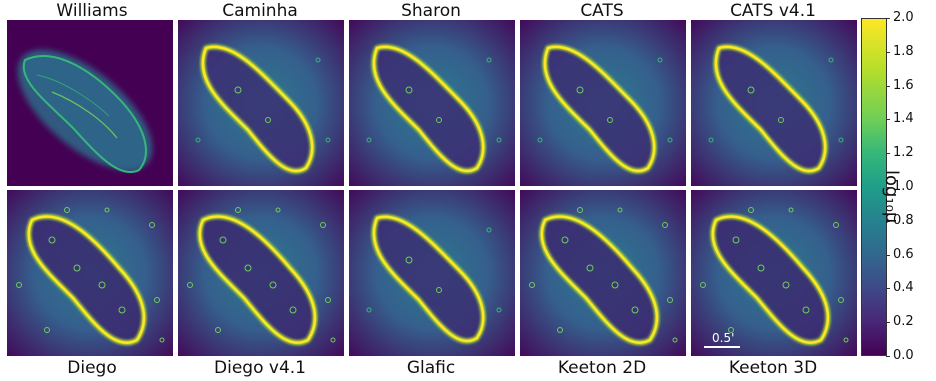 This screenshot has width=936, height=381. What do you see at coordinates (903, 119) in the screenshot?
I see `colorbar-tick-label: 1.4` at bounding box center [903, 119].